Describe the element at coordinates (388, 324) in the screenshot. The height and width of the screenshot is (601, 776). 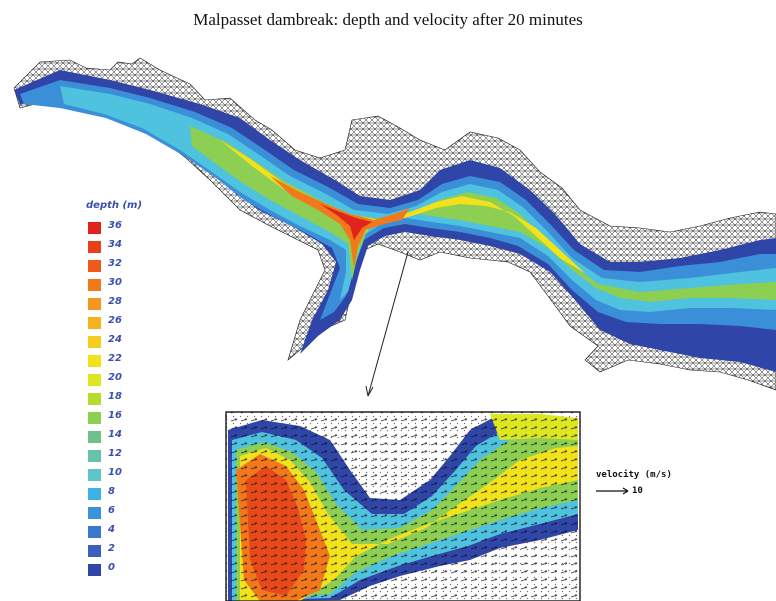
I see `inset-pointer-line` at that location.